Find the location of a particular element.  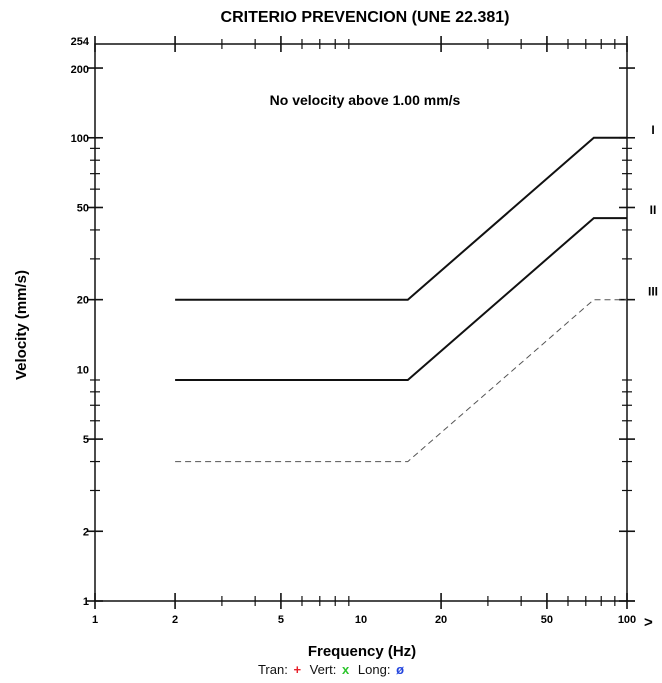

legend-vert-label: Vert: is located at coordinates (323, 669).